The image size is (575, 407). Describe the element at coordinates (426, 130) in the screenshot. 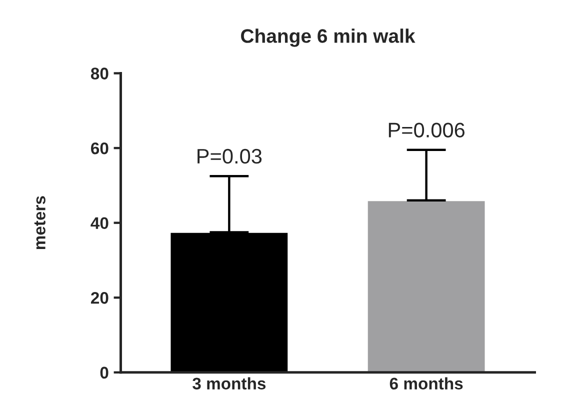

I see `annotation: P=0.006` at that location.